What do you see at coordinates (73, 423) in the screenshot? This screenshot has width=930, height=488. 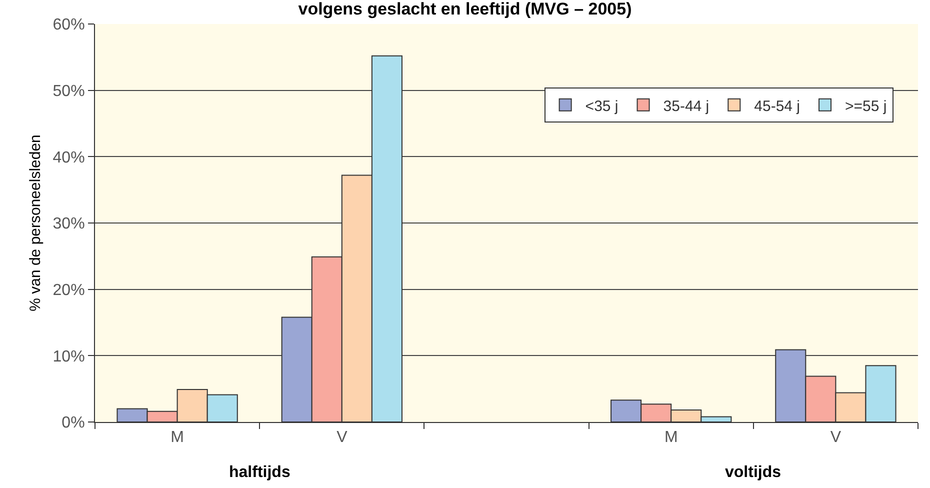 I see `y-tick-label: 0%` at bounding box center [73, 423].